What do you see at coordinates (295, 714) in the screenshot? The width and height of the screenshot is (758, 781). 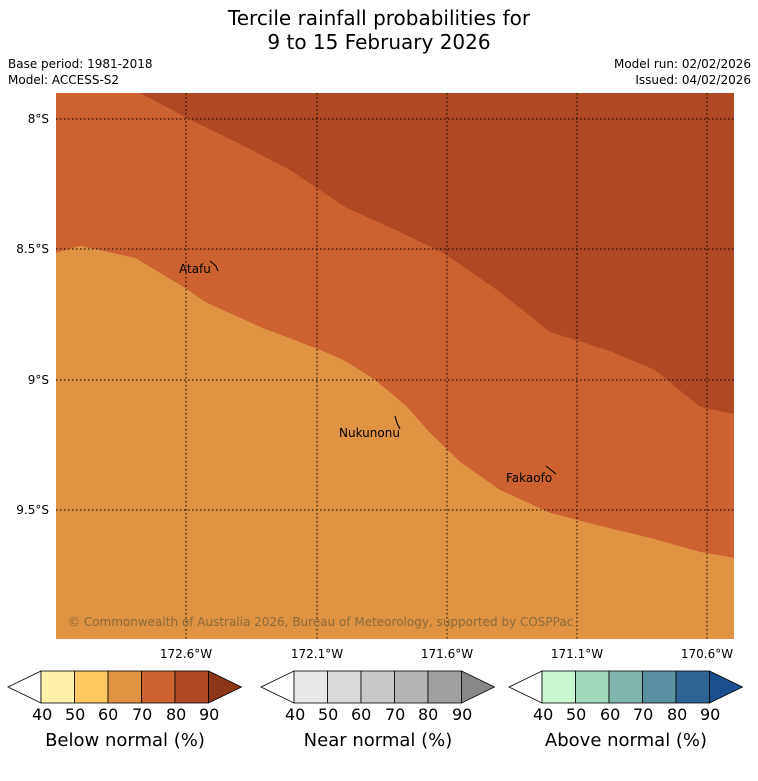 I see `cb-near-tick: 40` at bounding box center [295, 714].